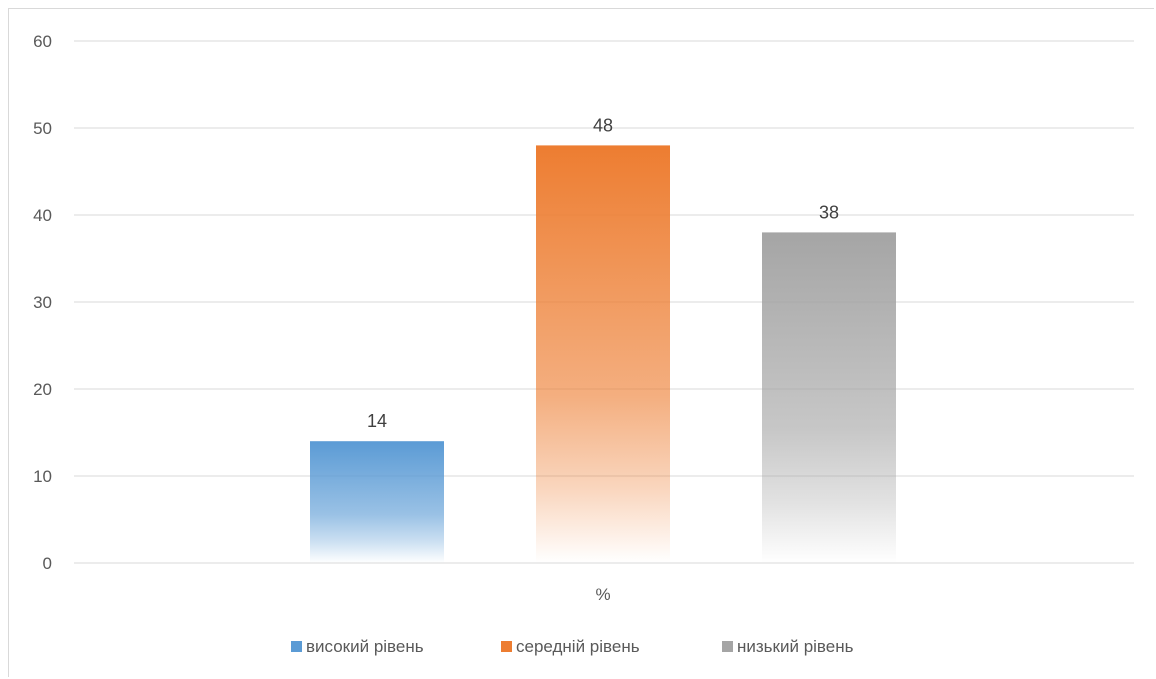 The height and width of the screenshot is (679, 1156). Describe the element at coordinates (47, 563) in the screenshot. I see `y-tick-label: 0` at that location.